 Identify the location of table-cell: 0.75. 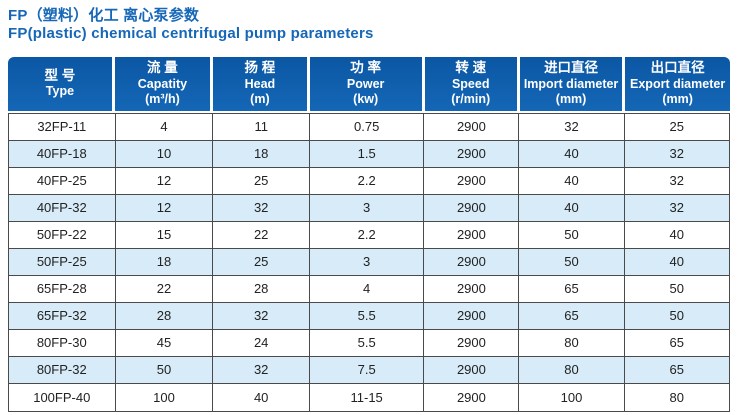
(367, 127).